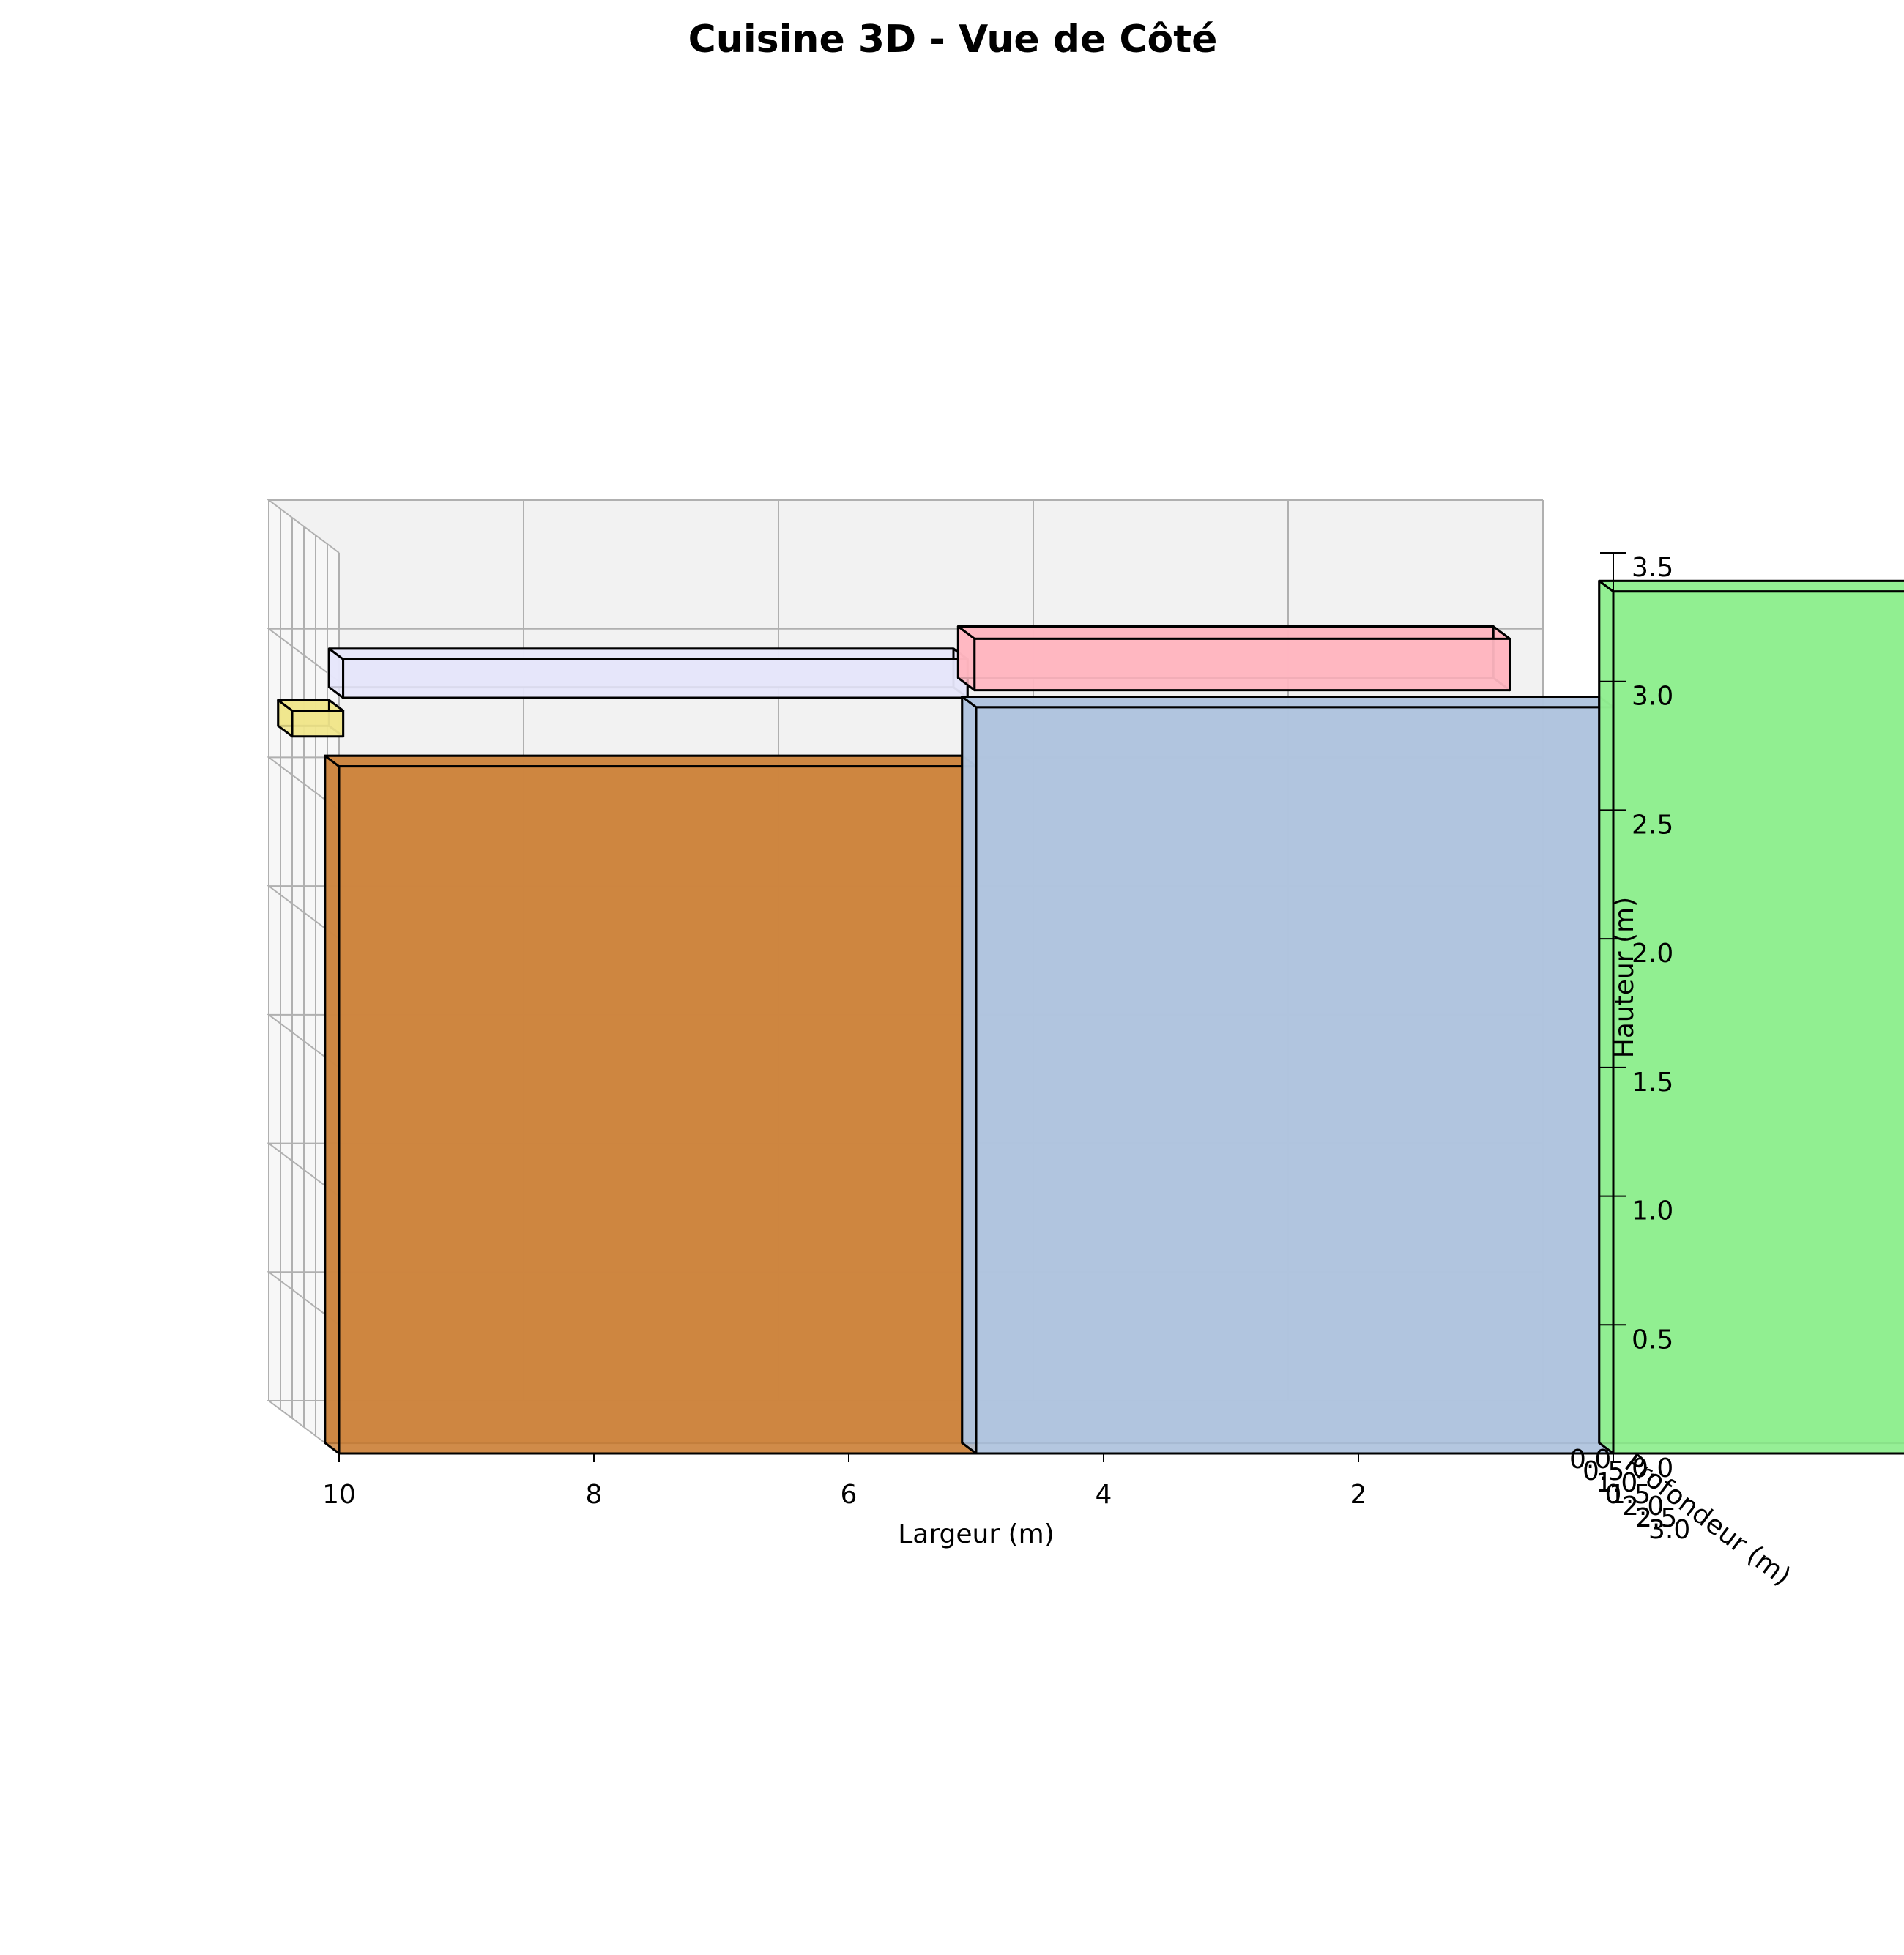  Describe the element at coordinates (1652, 1211) in the screenshot. I see `z-tick-label: 1.0` at that location.